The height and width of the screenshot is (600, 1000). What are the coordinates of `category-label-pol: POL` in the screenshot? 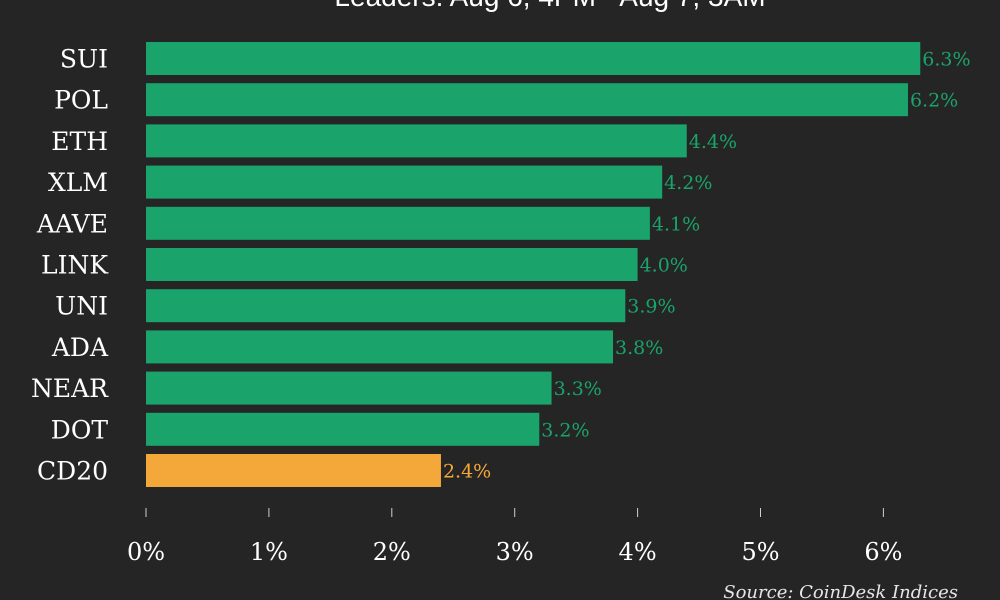 It's located at (81, 100).